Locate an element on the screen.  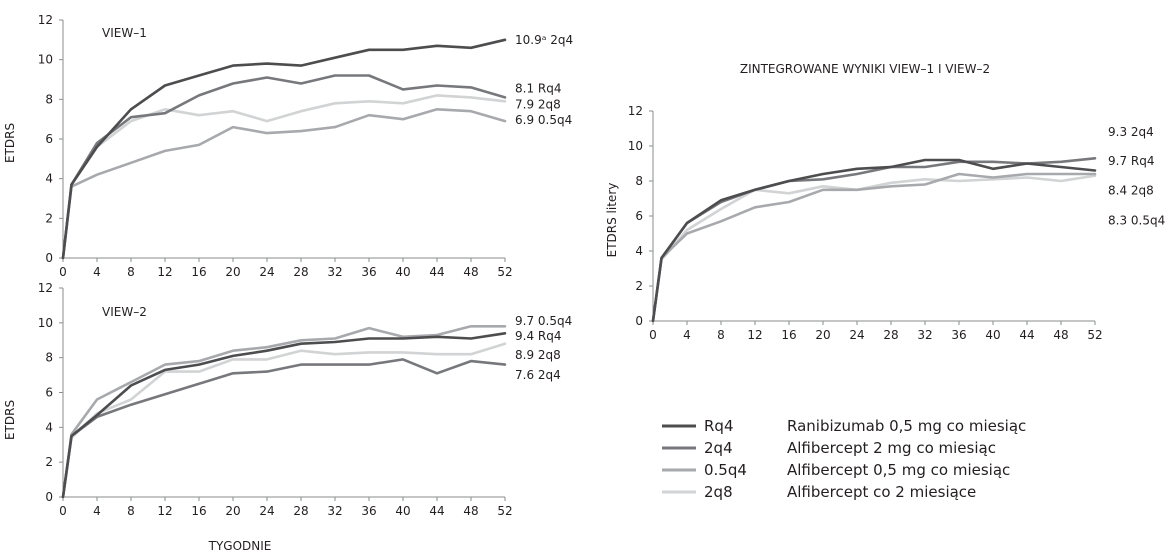
legend-description: Ranibizumab 0,5 mg co miesiąc is located at coordinates (906, 426).